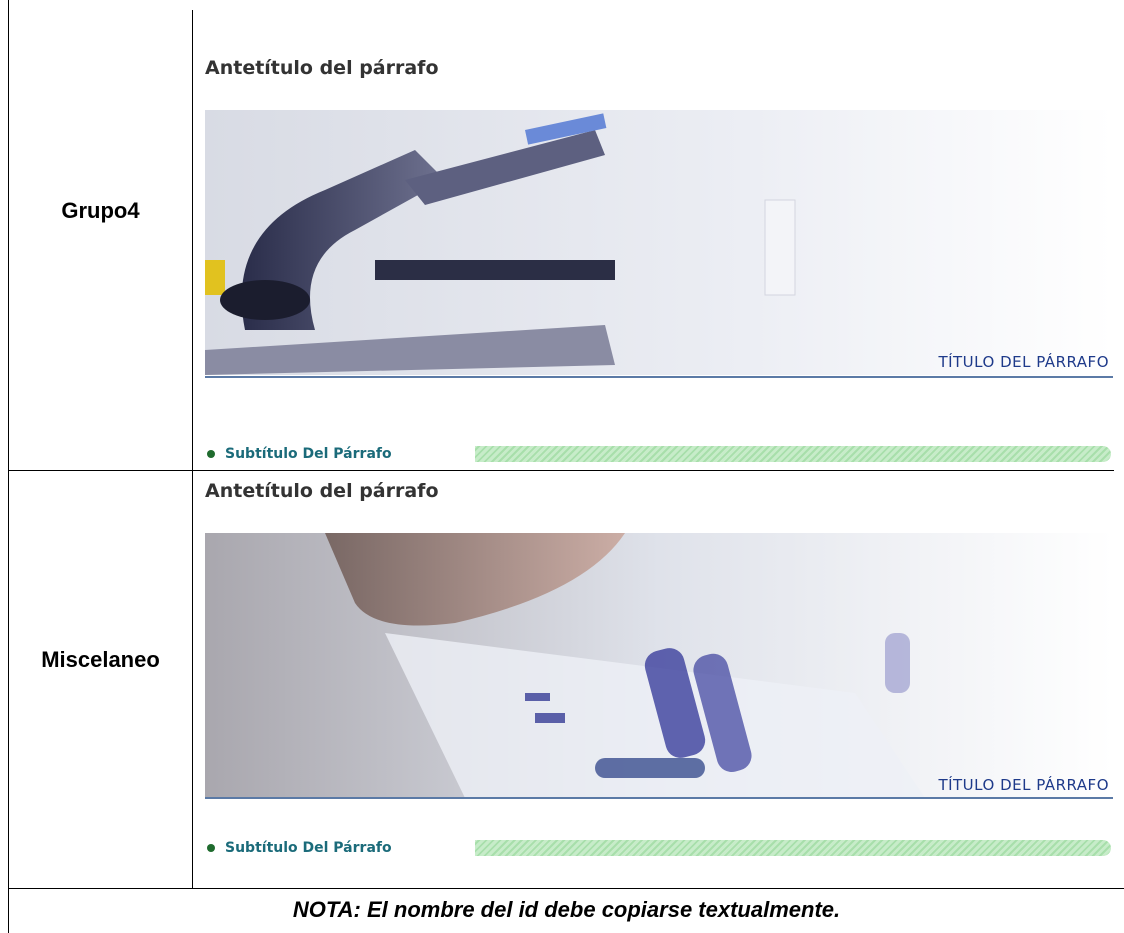 This screenshot has width=1124, height=933. What do you see at coordinates (100, 210) in the screenshot?
I see `row-label: Grupo4` at bounding box center [100, 210].